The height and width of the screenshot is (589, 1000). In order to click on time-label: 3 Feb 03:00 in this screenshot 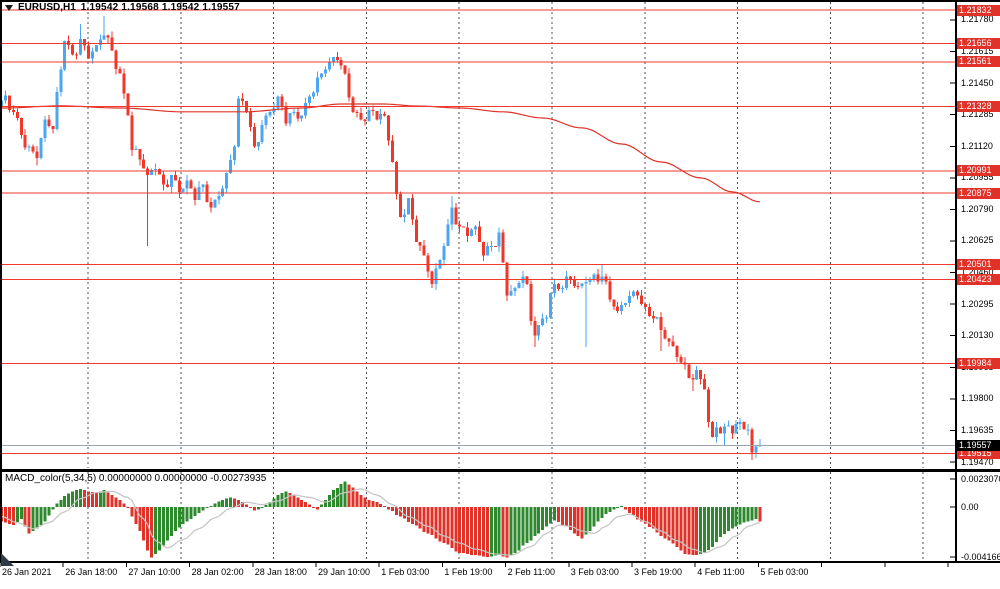, I will do `click(594, 572)`.